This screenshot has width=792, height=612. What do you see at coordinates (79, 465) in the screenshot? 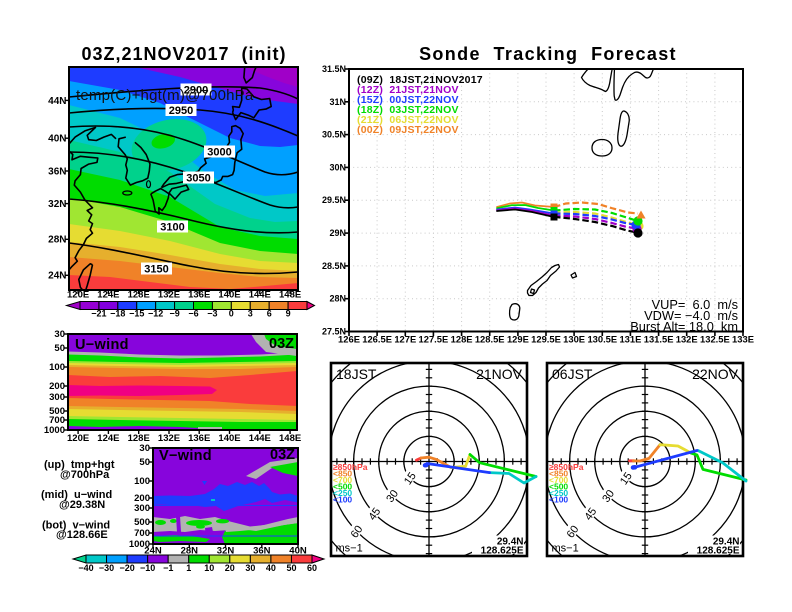
I see `svg-text: (up) tmp+hgt` at bounding box center [79, 465].